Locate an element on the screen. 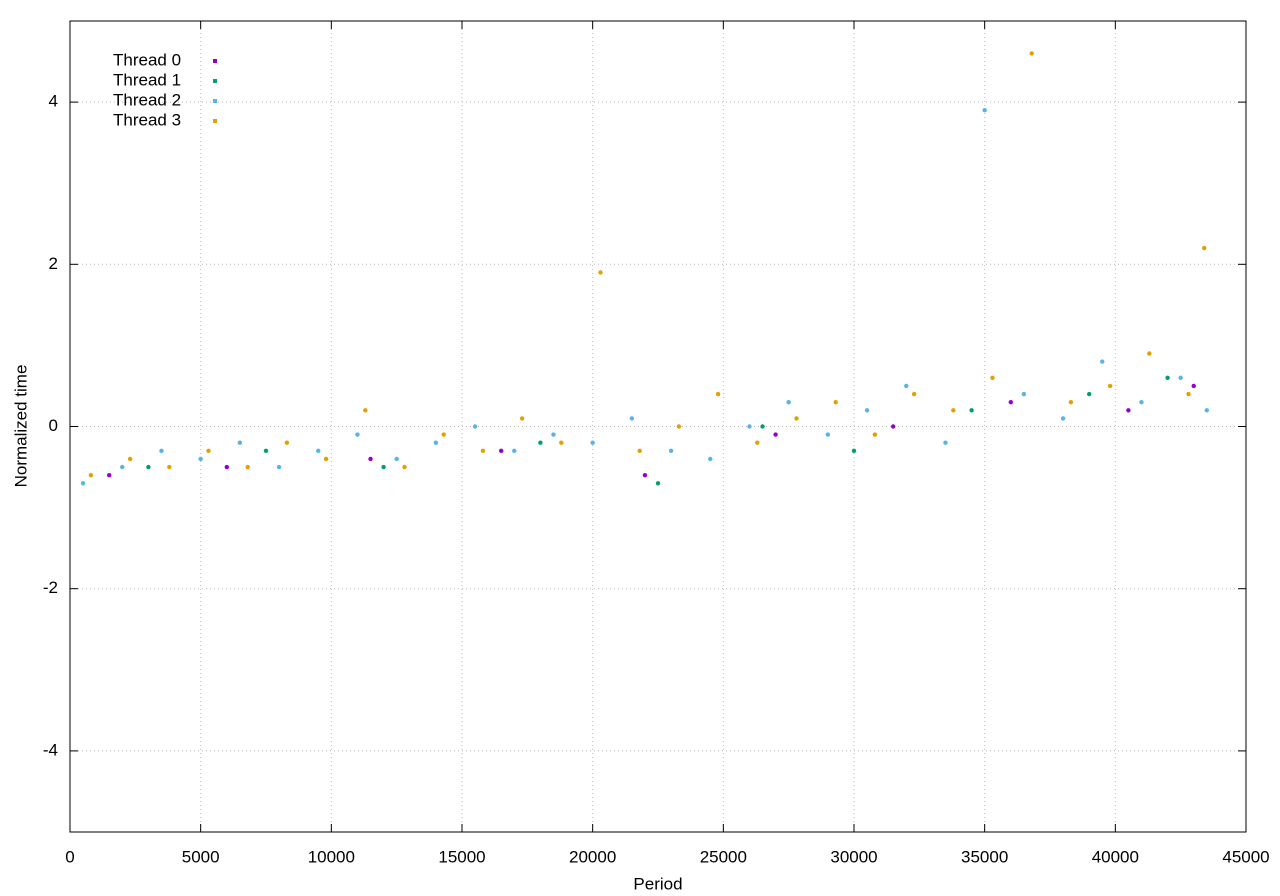  legend-label: Thread 1 is located at coordinates (147, 79).